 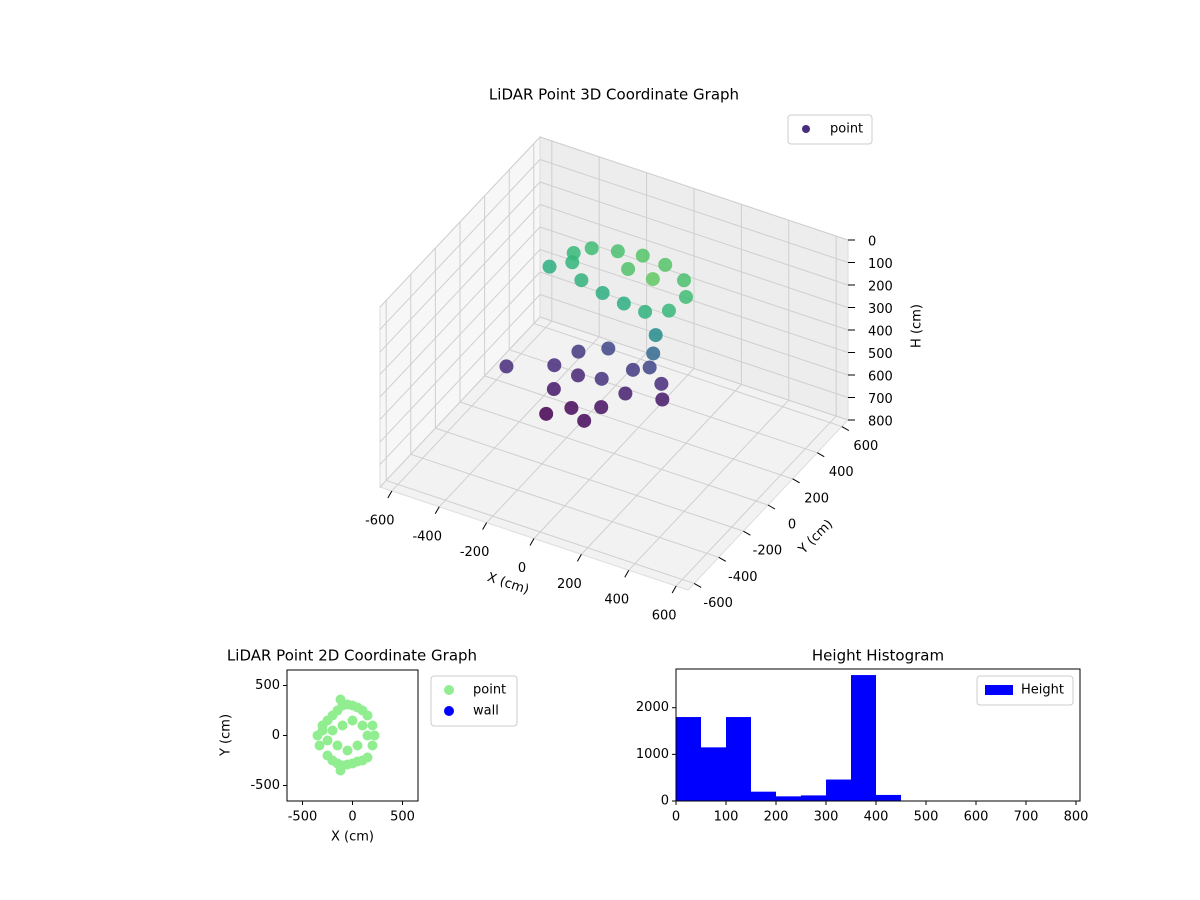 What do you see at coordinates (865, 446) in the screenshot?
I see `y-tick-label: 600` at bounding box center [865, 446].